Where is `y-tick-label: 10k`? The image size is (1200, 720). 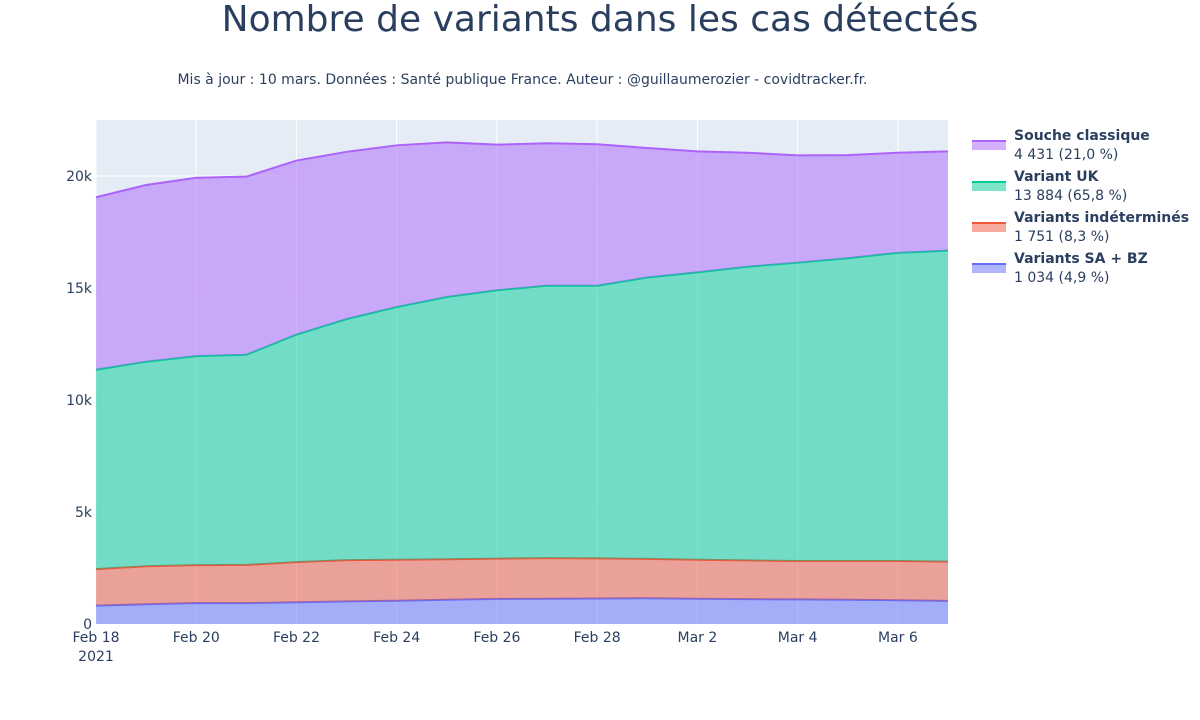 y-tick-label: 10k is located at coordinates (79, 401).